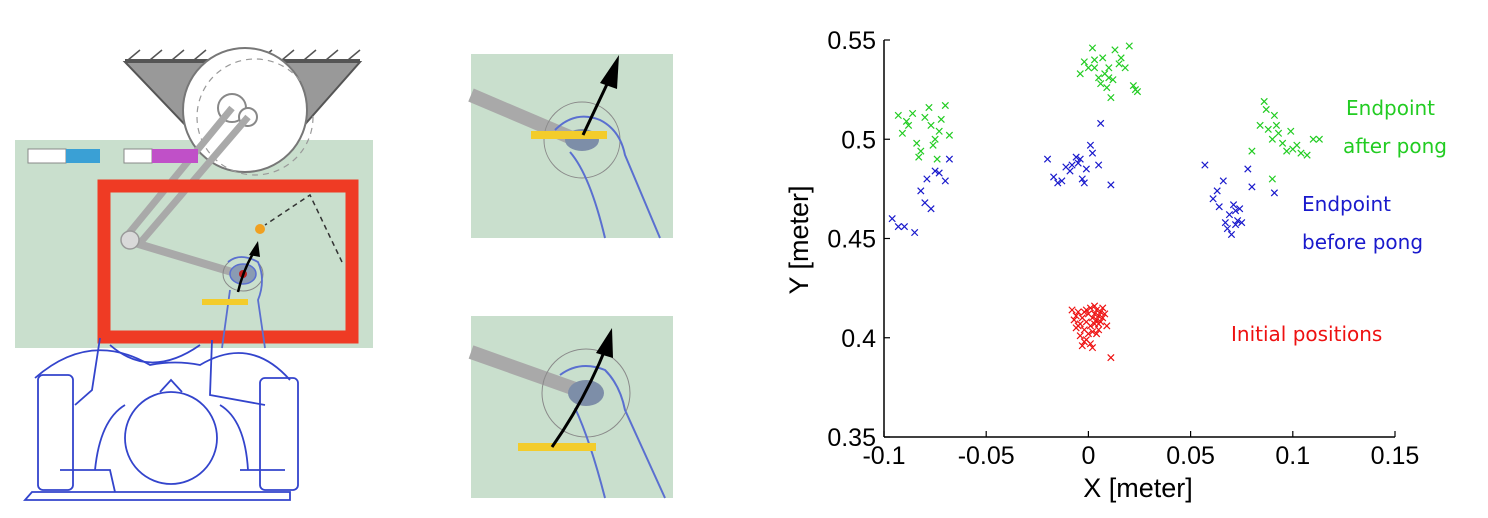 This screenshot has width=1488, height=518. I want to click on y-axis-label: Y [meter], so click(799, 239).